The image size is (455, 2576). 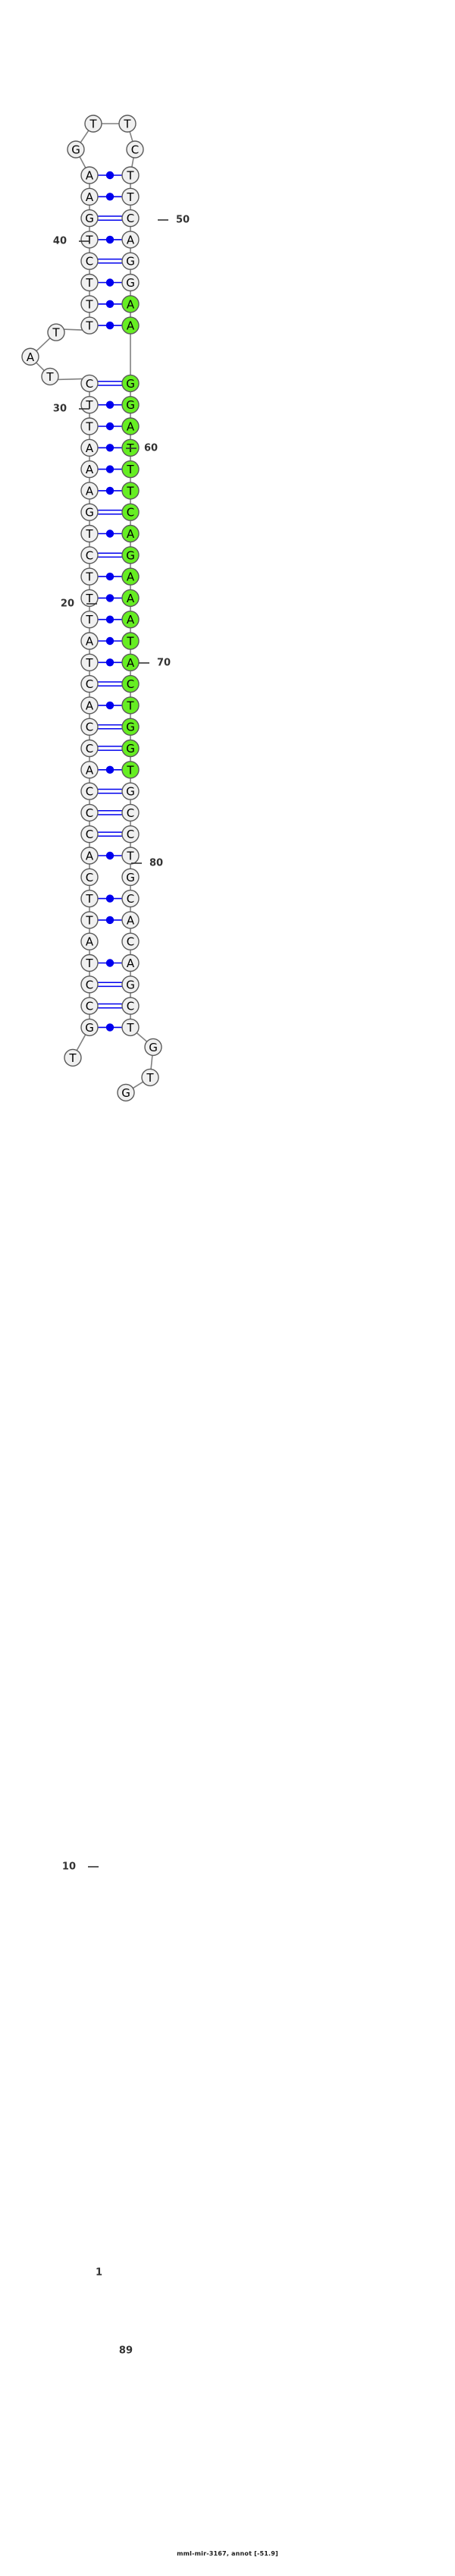 I want to click on tail-link-5prime, so click(x=81, y=1042).